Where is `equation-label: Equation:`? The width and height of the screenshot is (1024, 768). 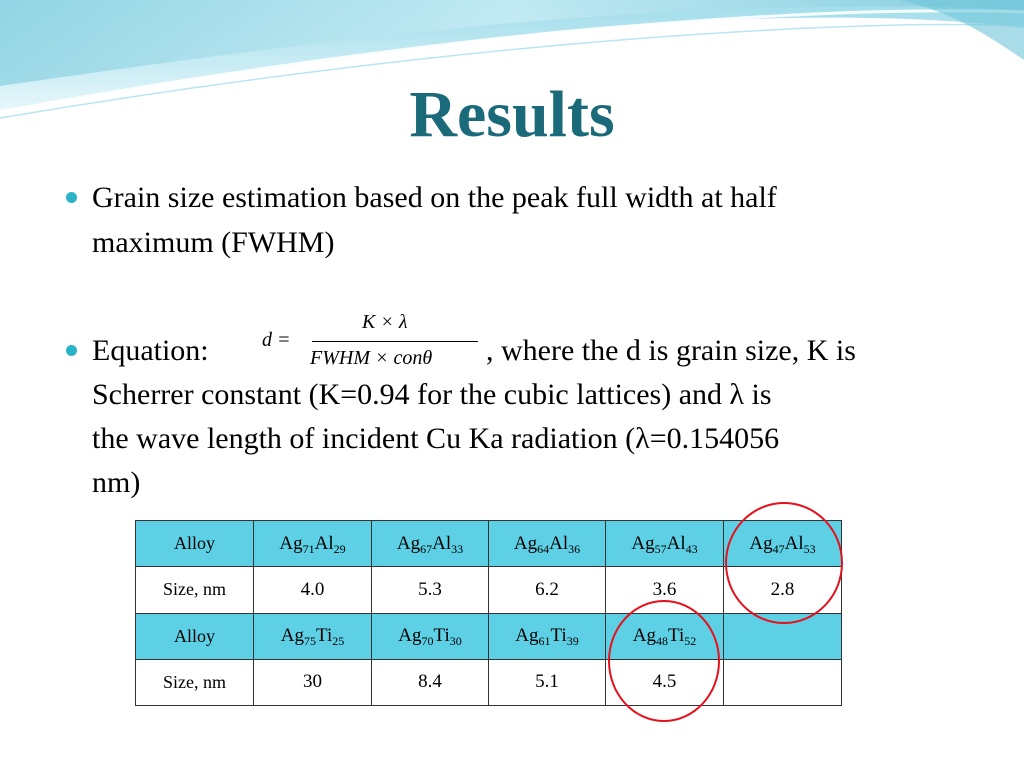
equation-label: Equation: is located at coordinates (150, 350).